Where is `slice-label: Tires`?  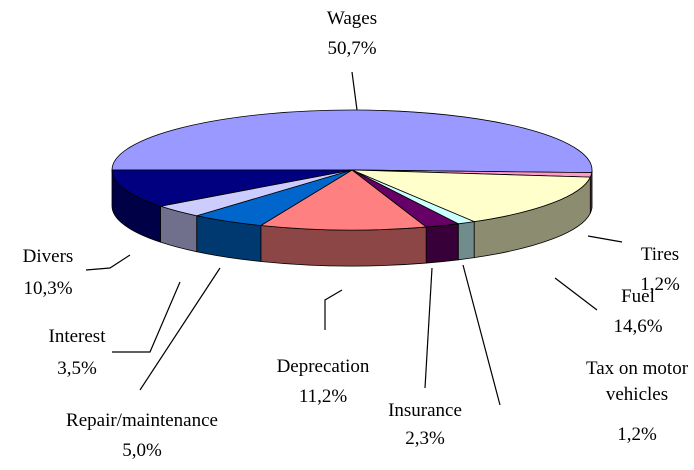
slice-label: Tires is located at coordinates (660, 254).